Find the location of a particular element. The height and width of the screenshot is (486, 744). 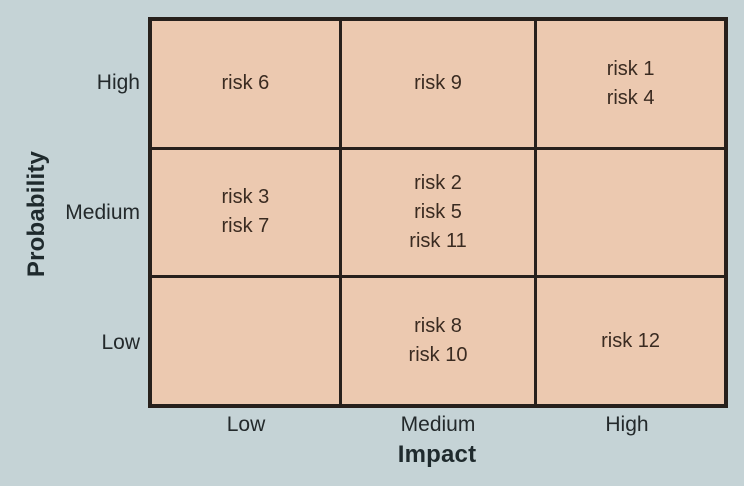

risk-item: risk 4 is located at coordinates (630, 97).